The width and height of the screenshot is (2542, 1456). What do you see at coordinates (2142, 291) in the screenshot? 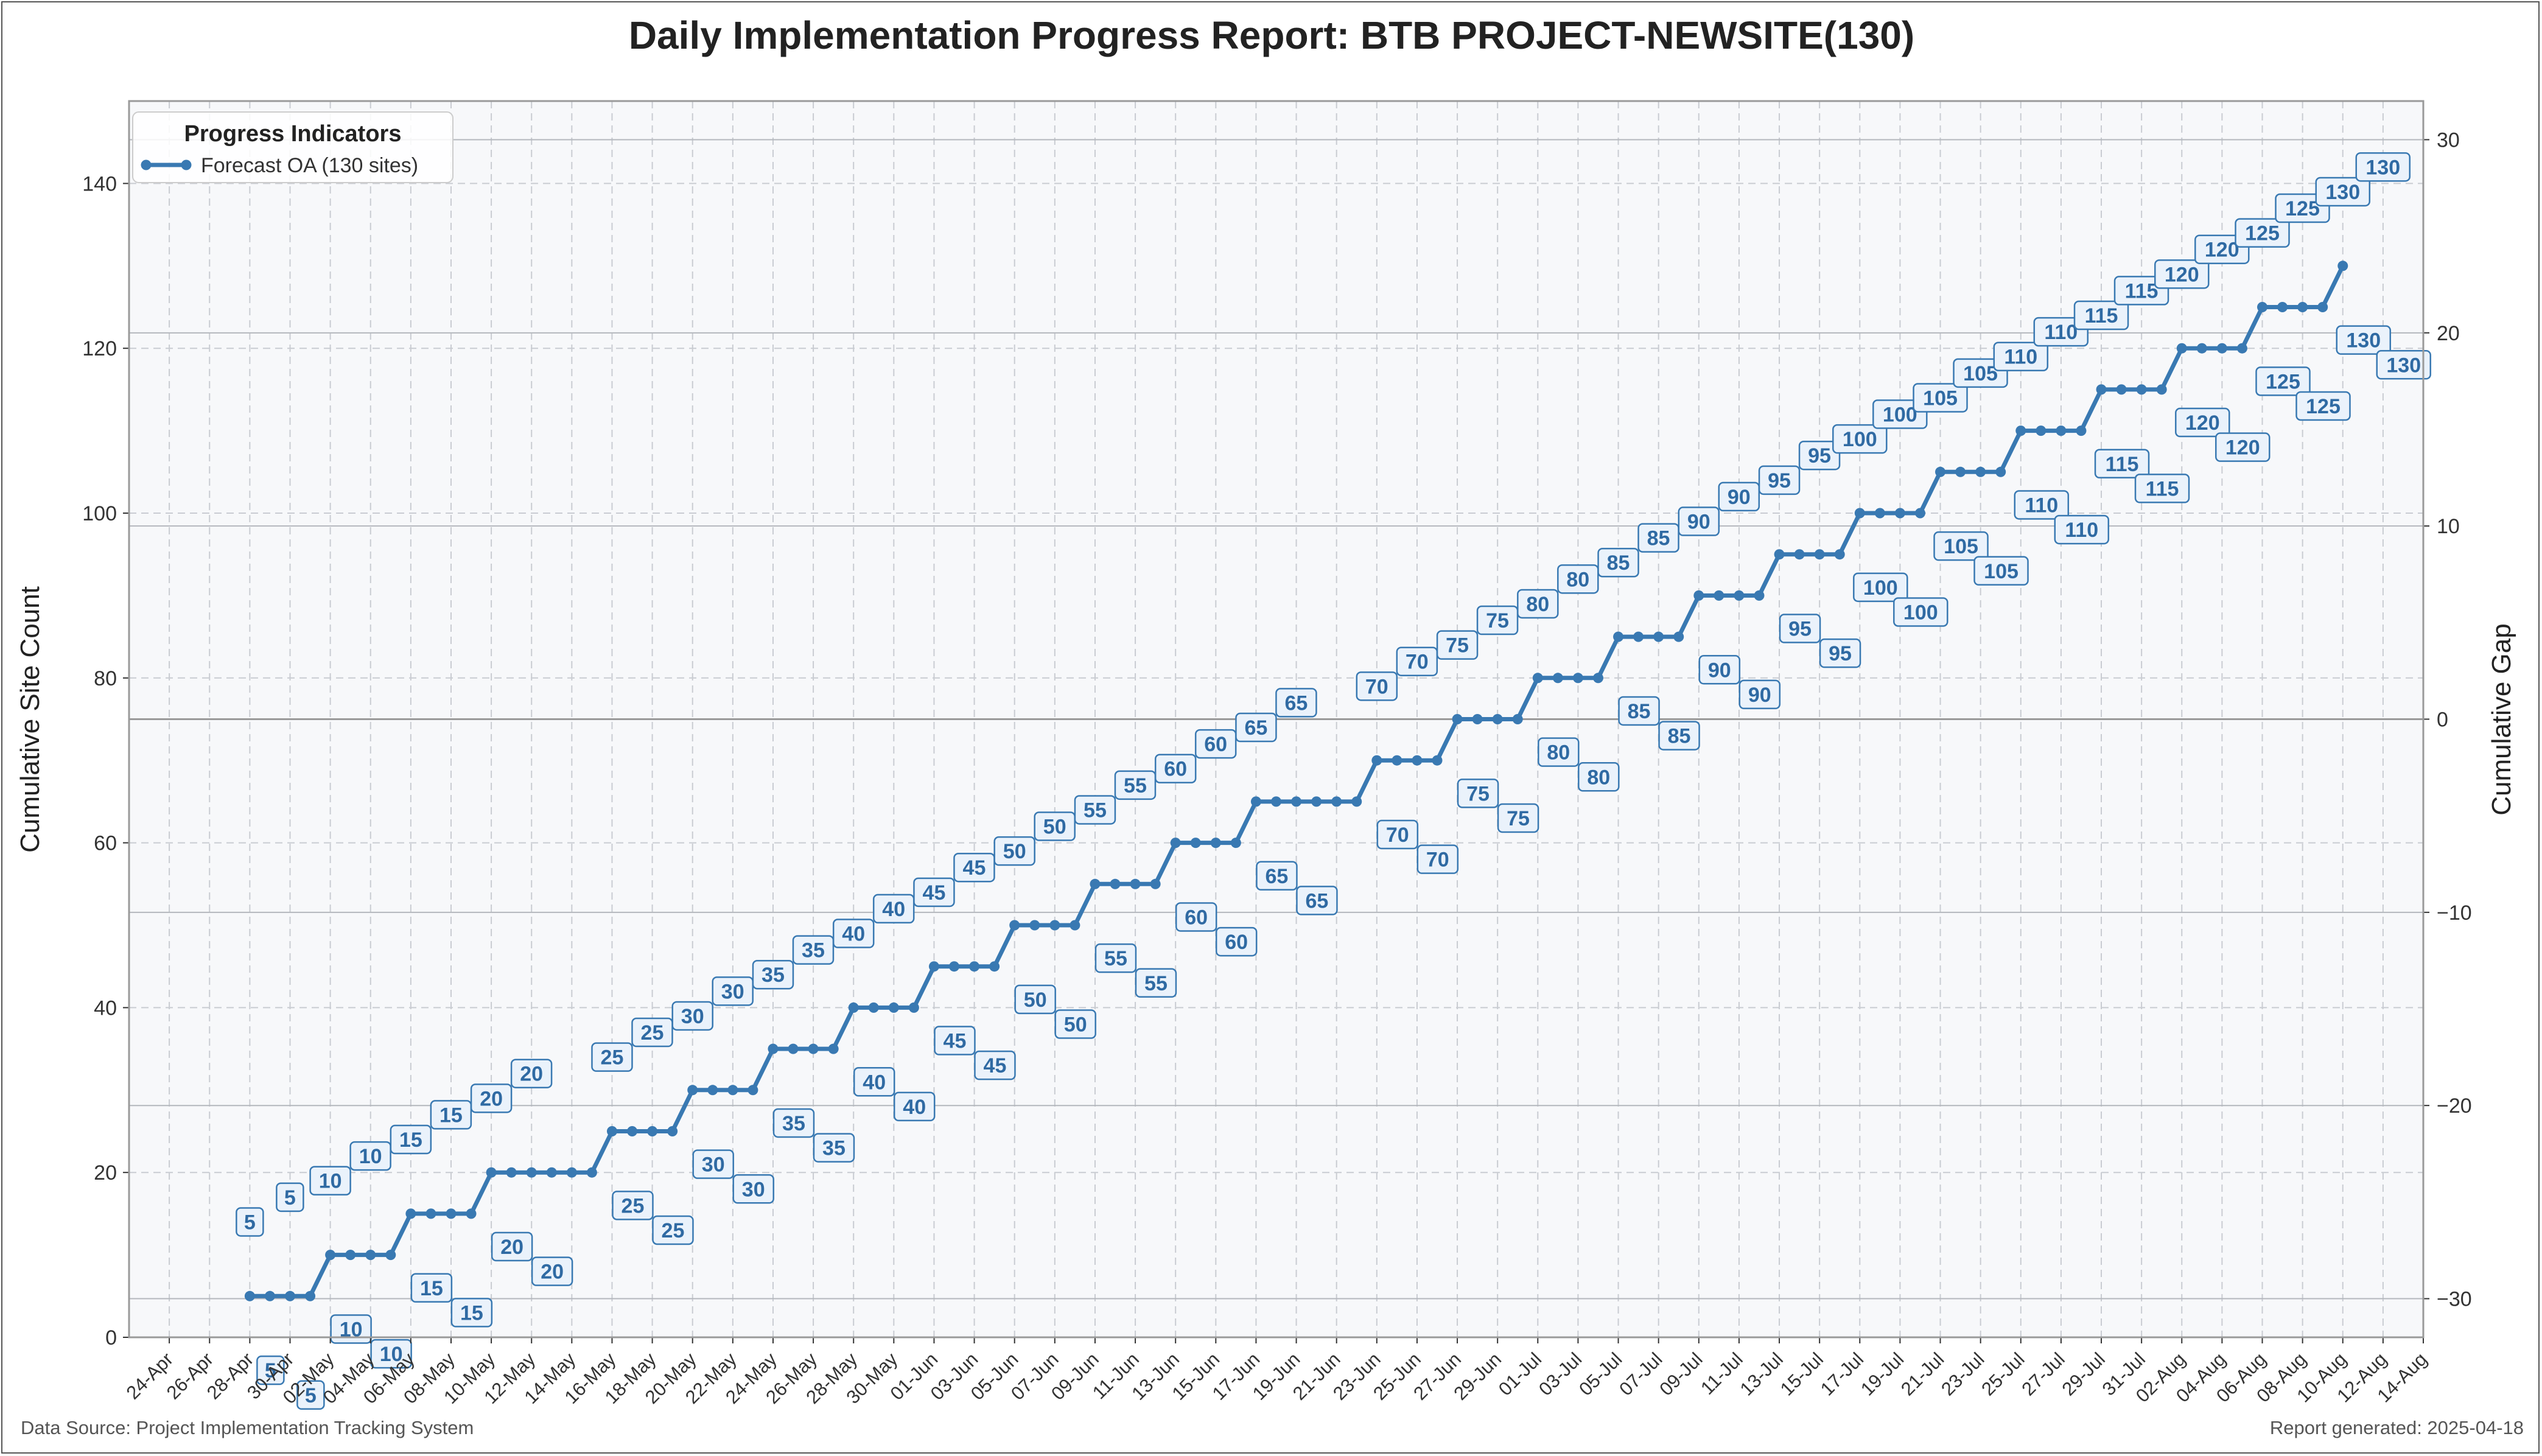
I see `data-label-text: 115` at bounding box center [2142, 291].